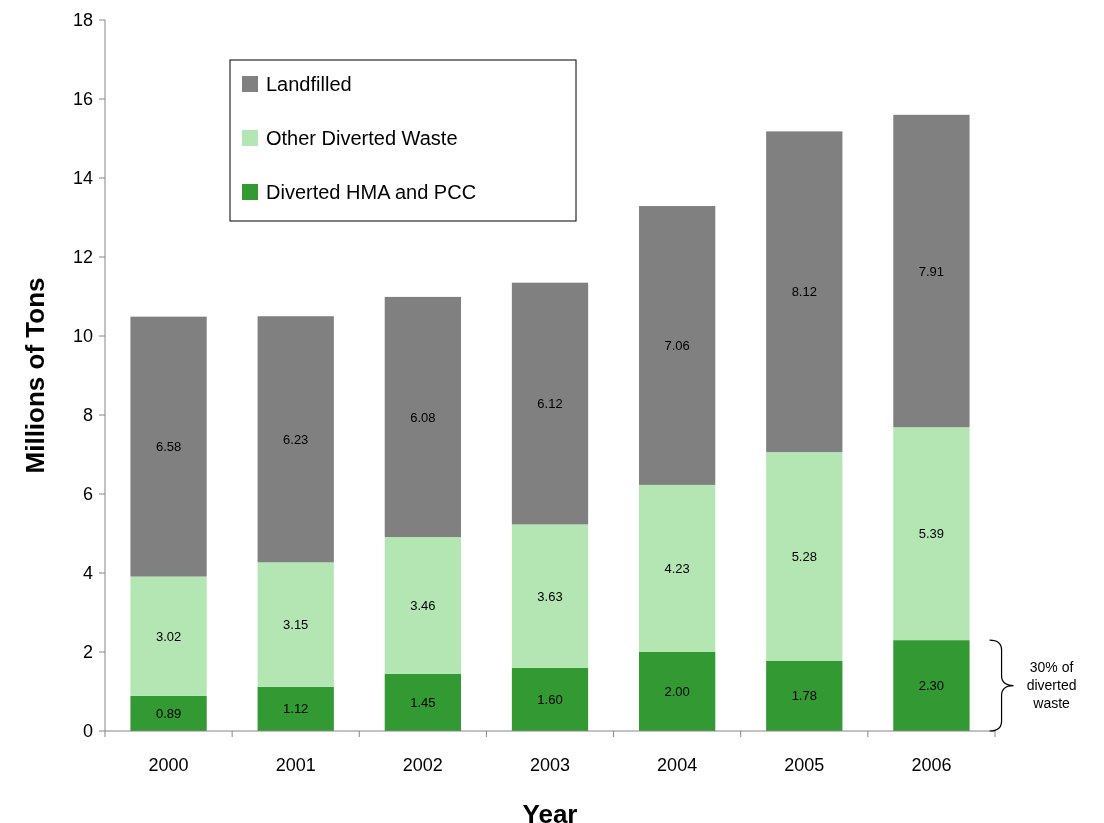  I want to click on data-label: 7.06, so click(677, 346).